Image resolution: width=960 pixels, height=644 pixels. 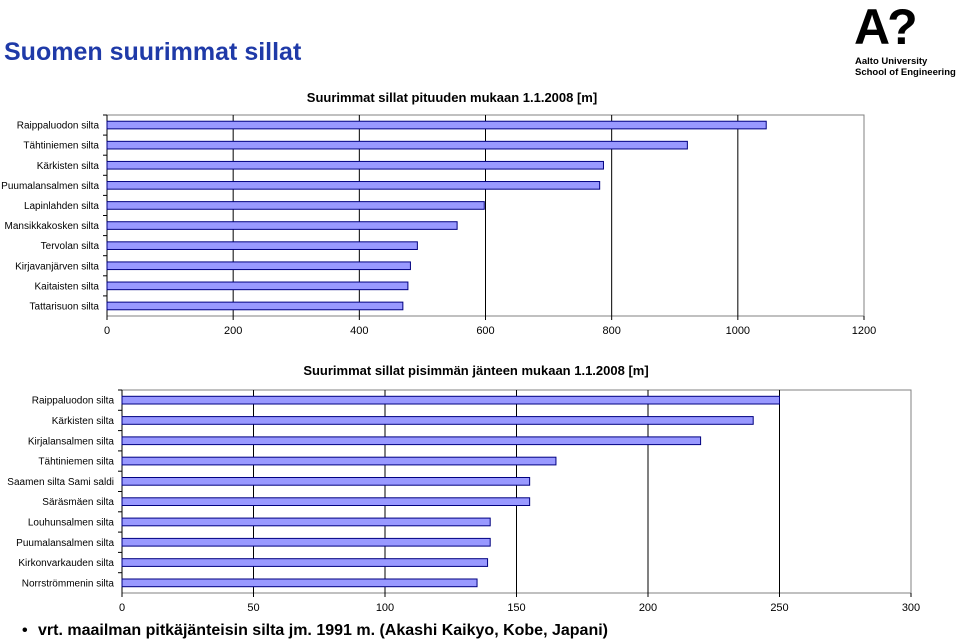 I want to click on page-title: Suomen suurimmat sillat, so click(x=153, y=52).